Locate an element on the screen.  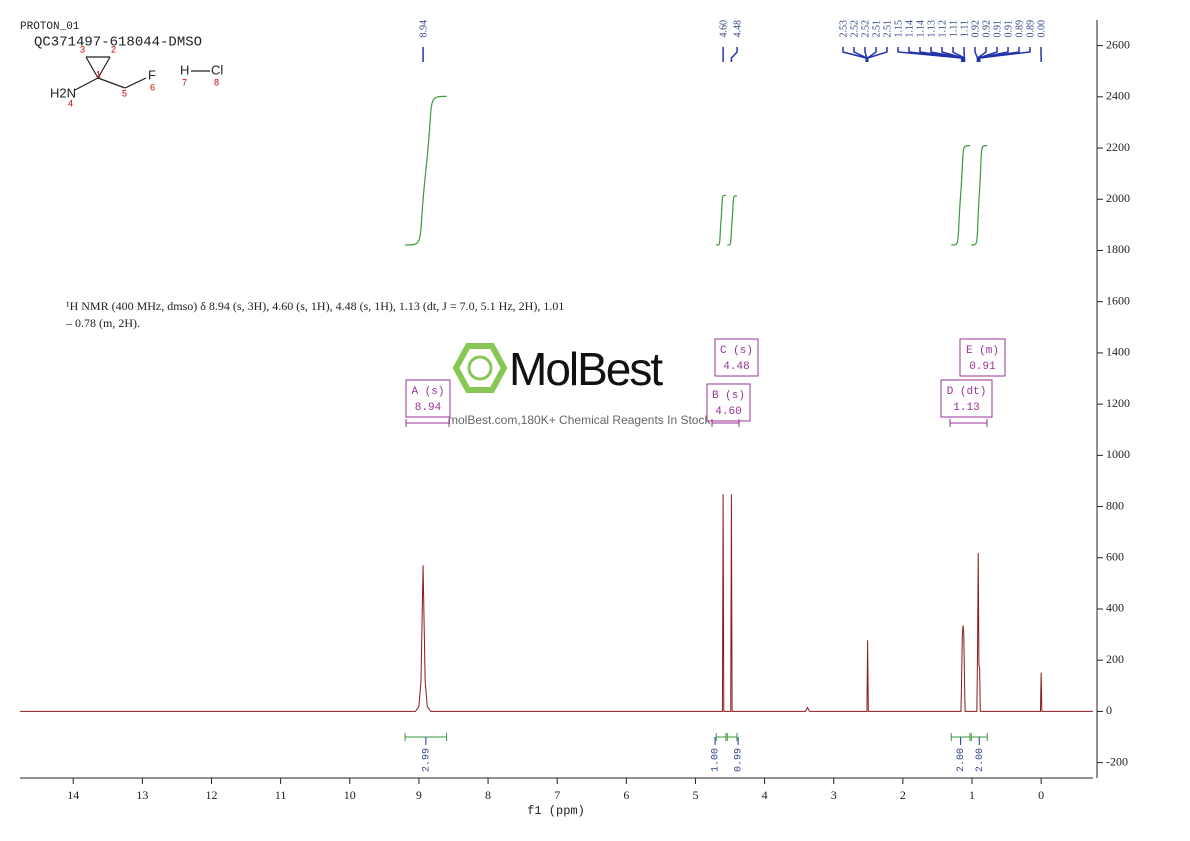
x-tick-label: 0 is located at coordinates (1041, 795).